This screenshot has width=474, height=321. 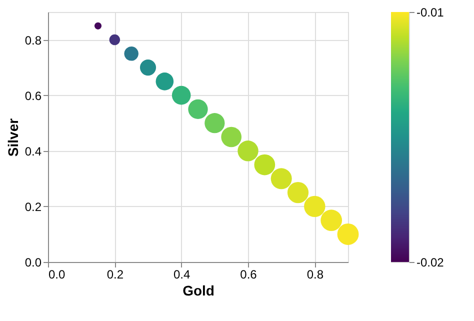 I want to click on x-tick-label: 0.6, so click(x=249, y=275).